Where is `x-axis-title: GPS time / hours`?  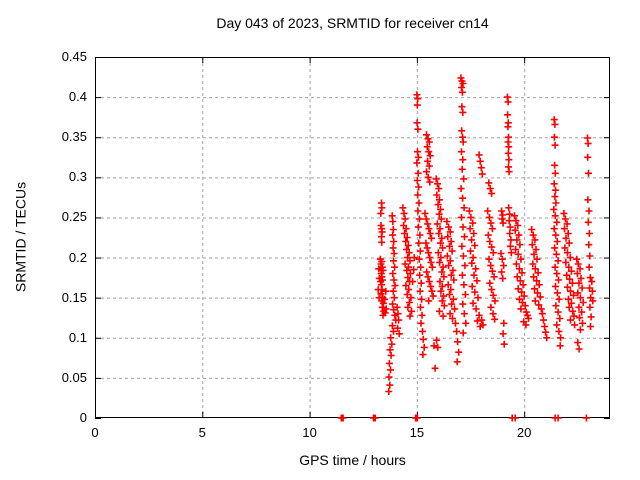
x-axis-title: GPS time / hours is located at coordinates (352, 460).